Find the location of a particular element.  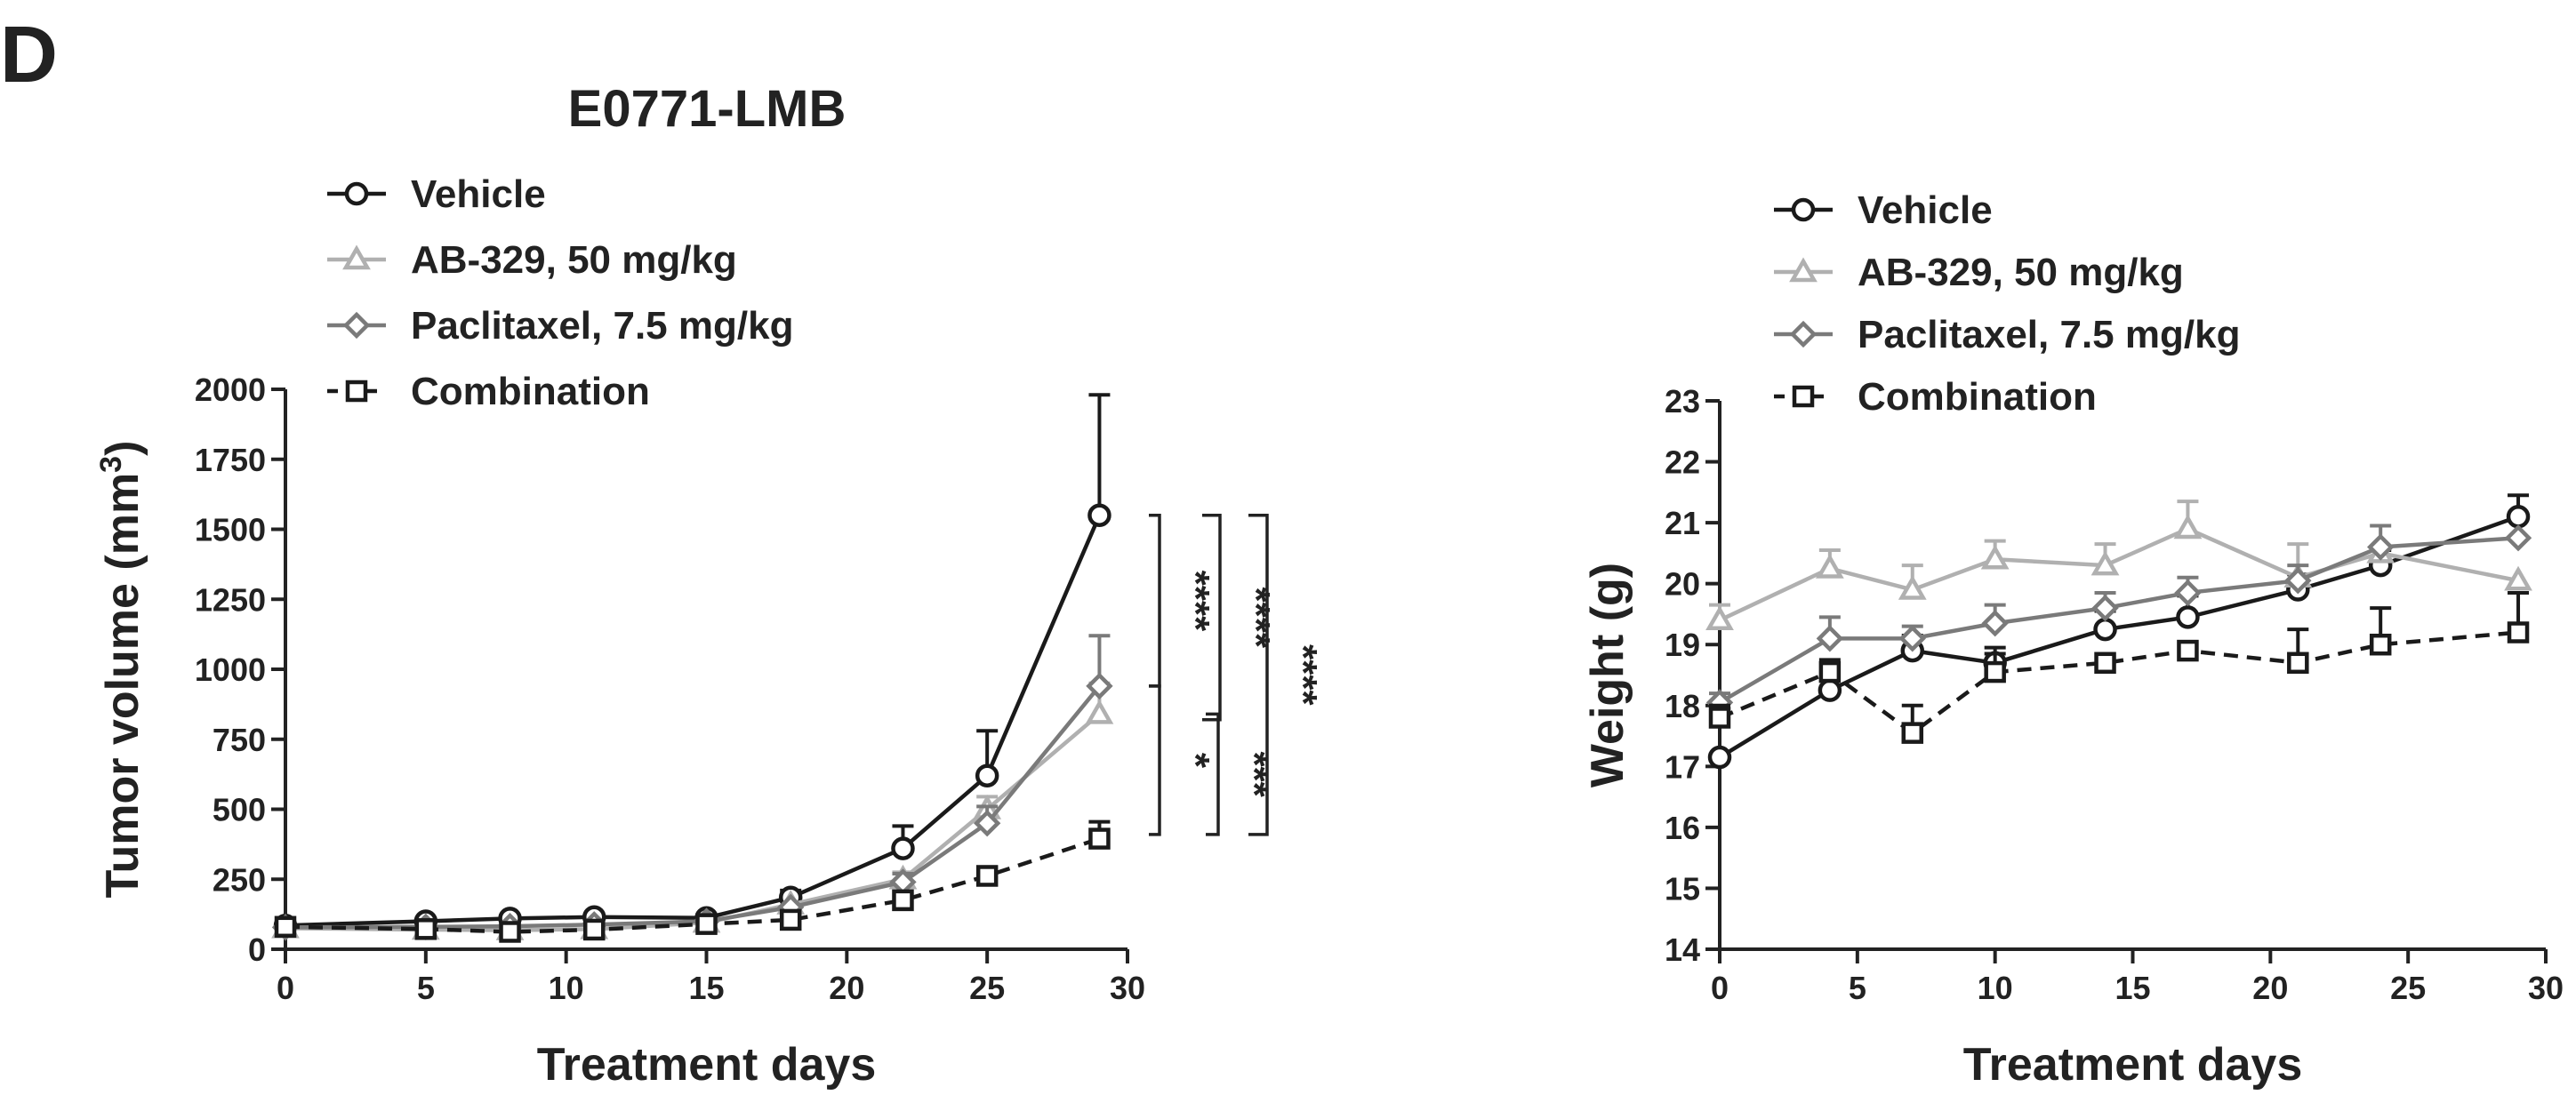

chart0-legend-label: Vehicle is located at coordinates (478, 194).